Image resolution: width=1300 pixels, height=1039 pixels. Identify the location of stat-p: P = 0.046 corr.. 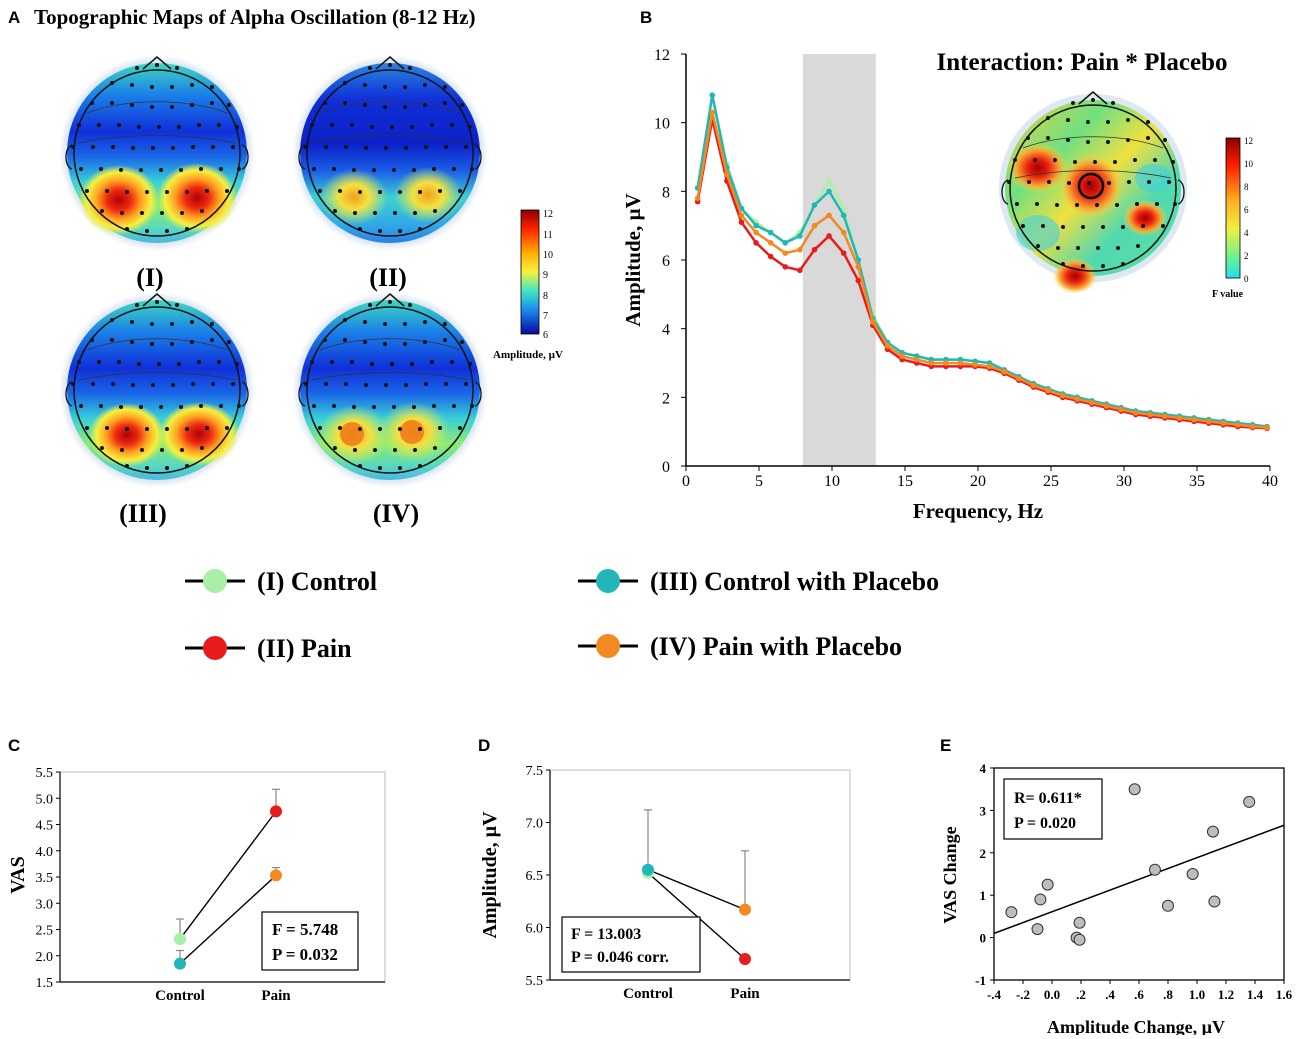
(620, 957).